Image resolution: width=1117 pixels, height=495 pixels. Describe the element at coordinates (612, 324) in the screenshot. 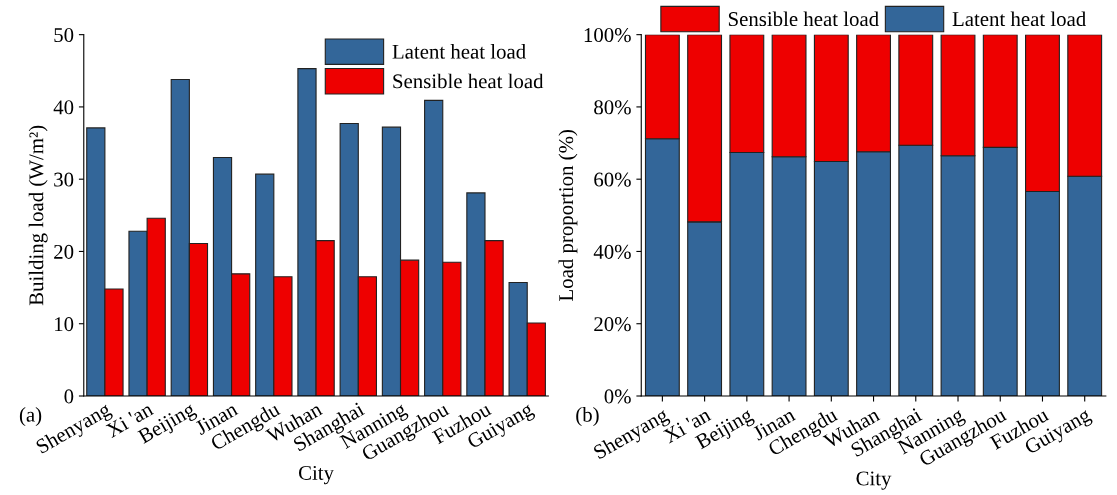

I see `y-tick-label: 20%` at that location.